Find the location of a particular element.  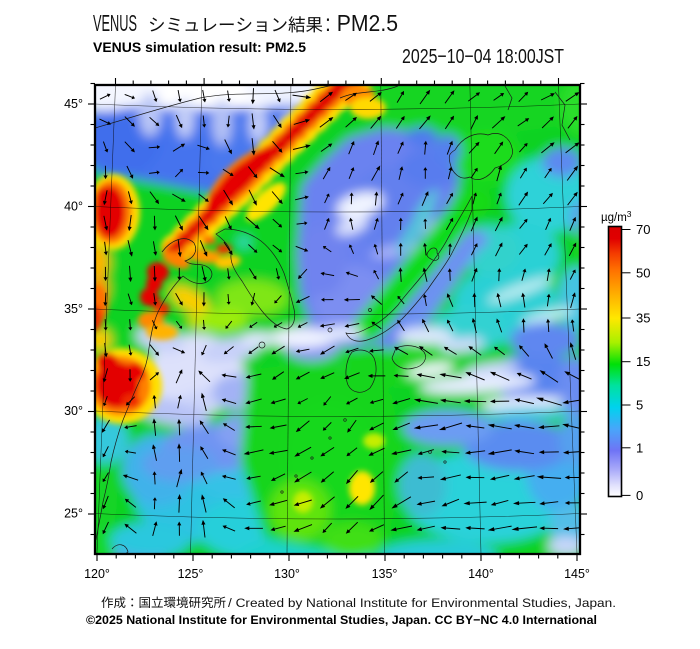

svg-text: 30° is located at coordinates (73, 411).